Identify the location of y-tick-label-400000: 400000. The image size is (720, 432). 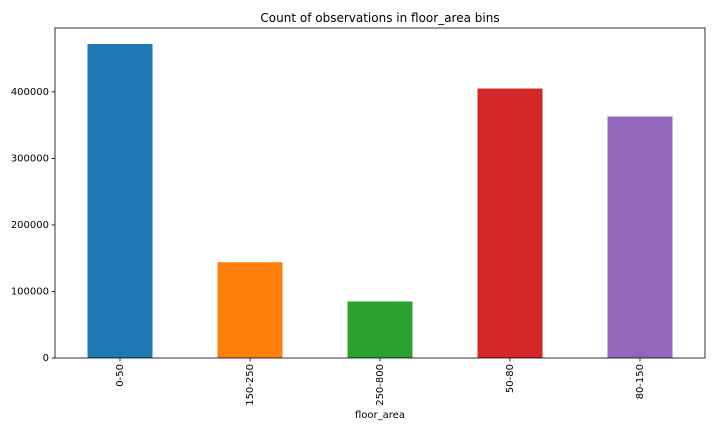
(30, 92).